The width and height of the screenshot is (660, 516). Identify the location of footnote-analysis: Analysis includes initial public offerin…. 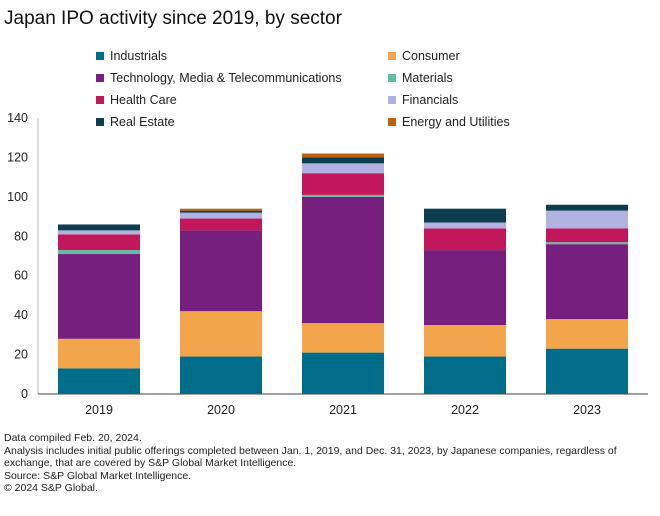
(310, 457).